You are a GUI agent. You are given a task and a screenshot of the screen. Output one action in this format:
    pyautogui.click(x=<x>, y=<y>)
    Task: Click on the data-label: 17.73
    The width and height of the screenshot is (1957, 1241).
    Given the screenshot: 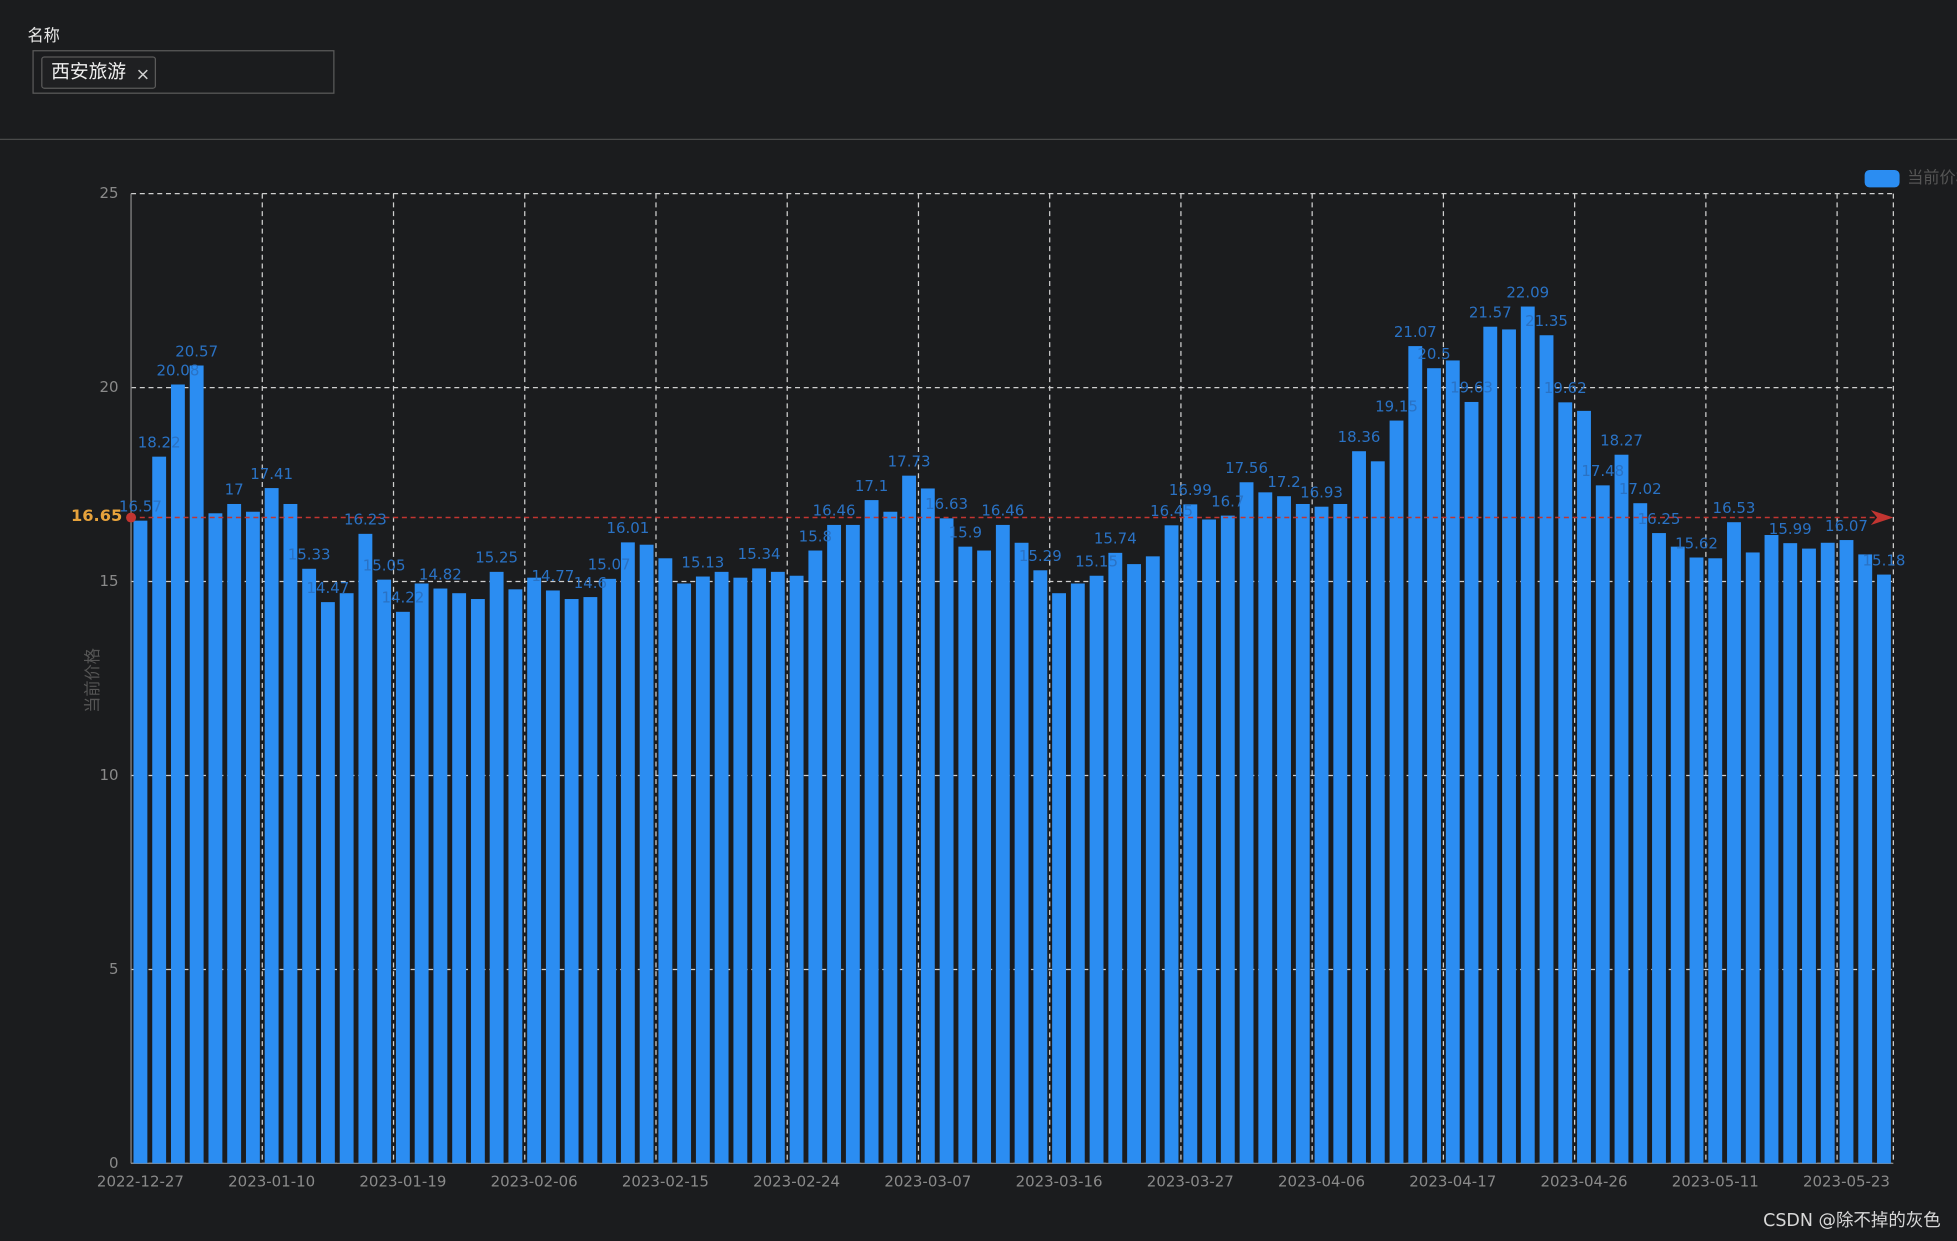 What is the action you would take?
    pyautogui.click(x=909, y=461)
    